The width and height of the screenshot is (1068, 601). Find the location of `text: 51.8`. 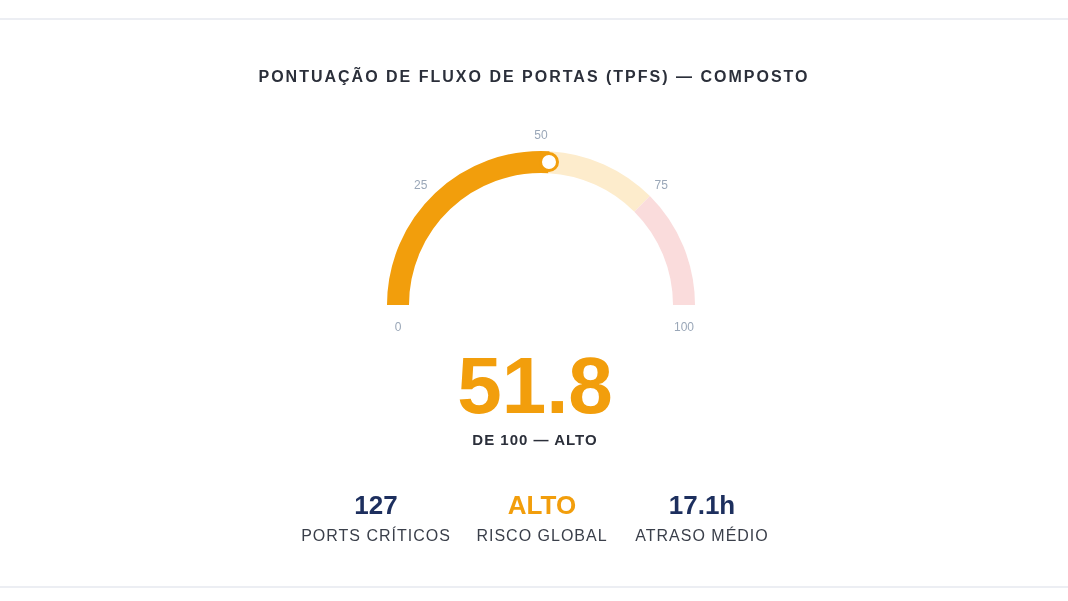

text: 51.8 is located at coordinates (535, 385).